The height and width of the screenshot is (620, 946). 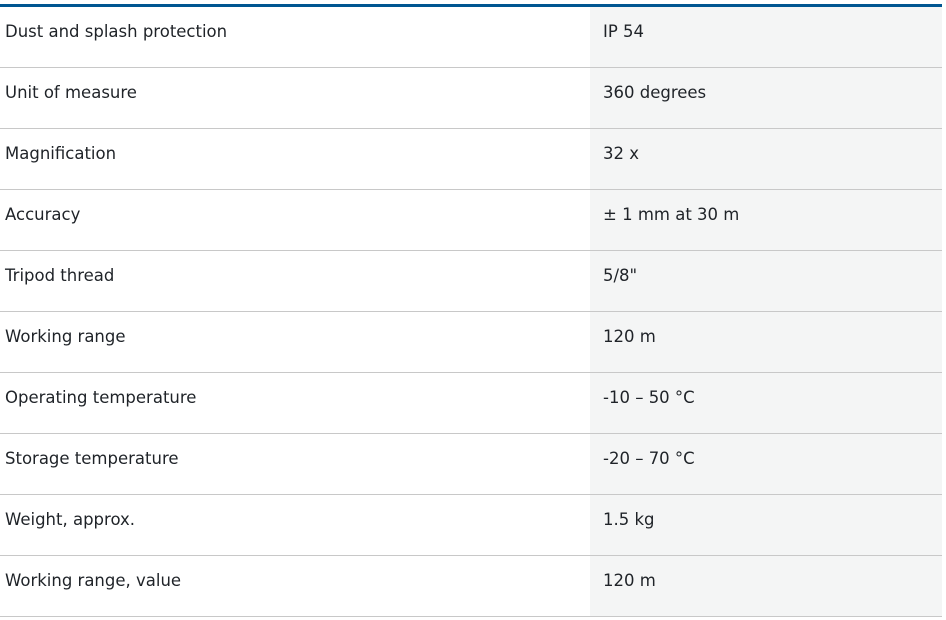 What do you see at coordinates (65, 336) in the screenshot?
I see `spec-label: Working range` at bounding box center [65, 336].